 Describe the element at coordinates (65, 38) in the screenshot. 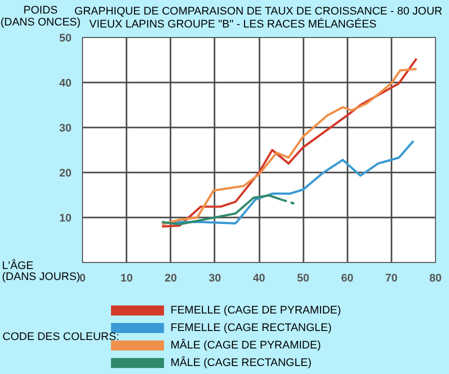

I see `y-tick-label: 50` at that location.